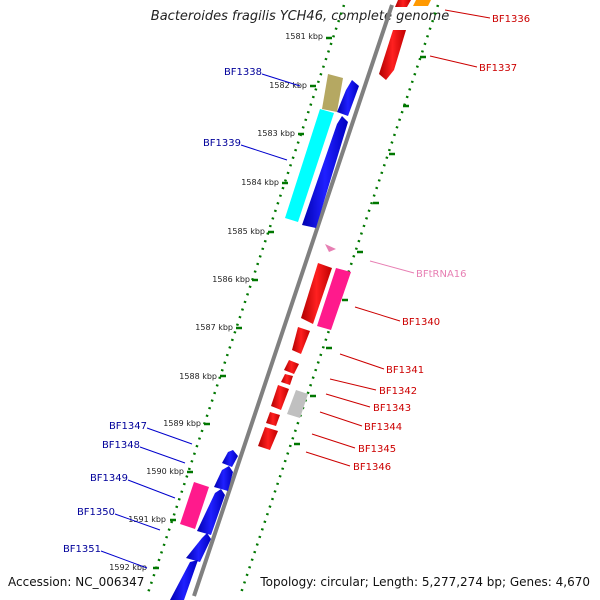 The width and height of the screenshot is (600, 600). Describe the element at coordinates (334, 299) in the screenshot. I see `gene-bf1340b` at that location.